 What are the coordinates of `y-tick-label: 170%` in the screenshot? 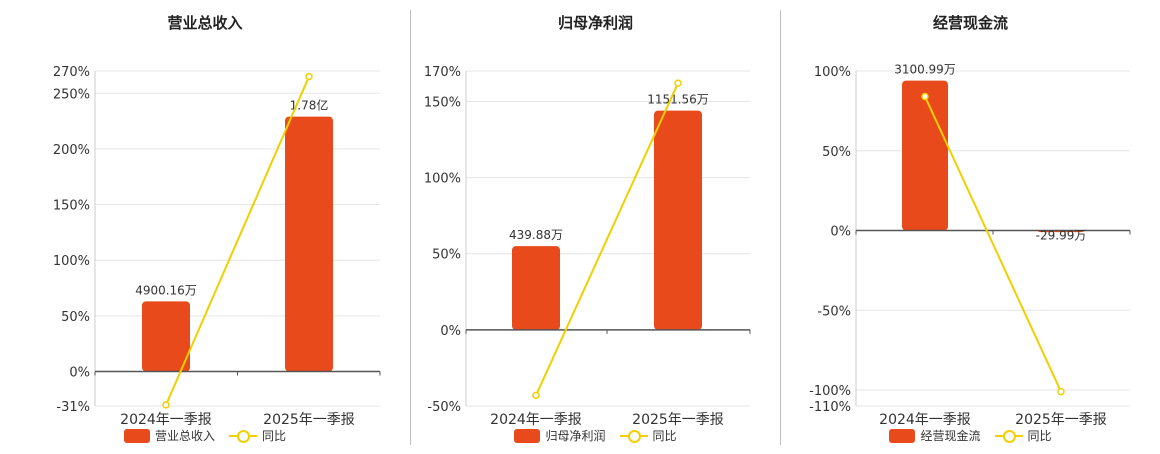 It's located at (442, 72).